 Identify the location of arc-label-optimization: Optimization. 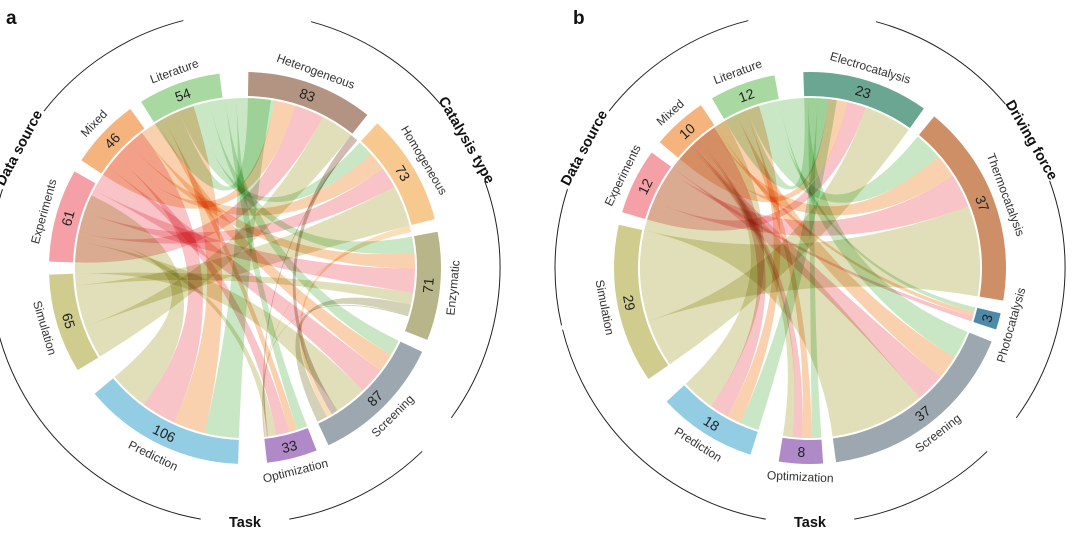
(800, 476).